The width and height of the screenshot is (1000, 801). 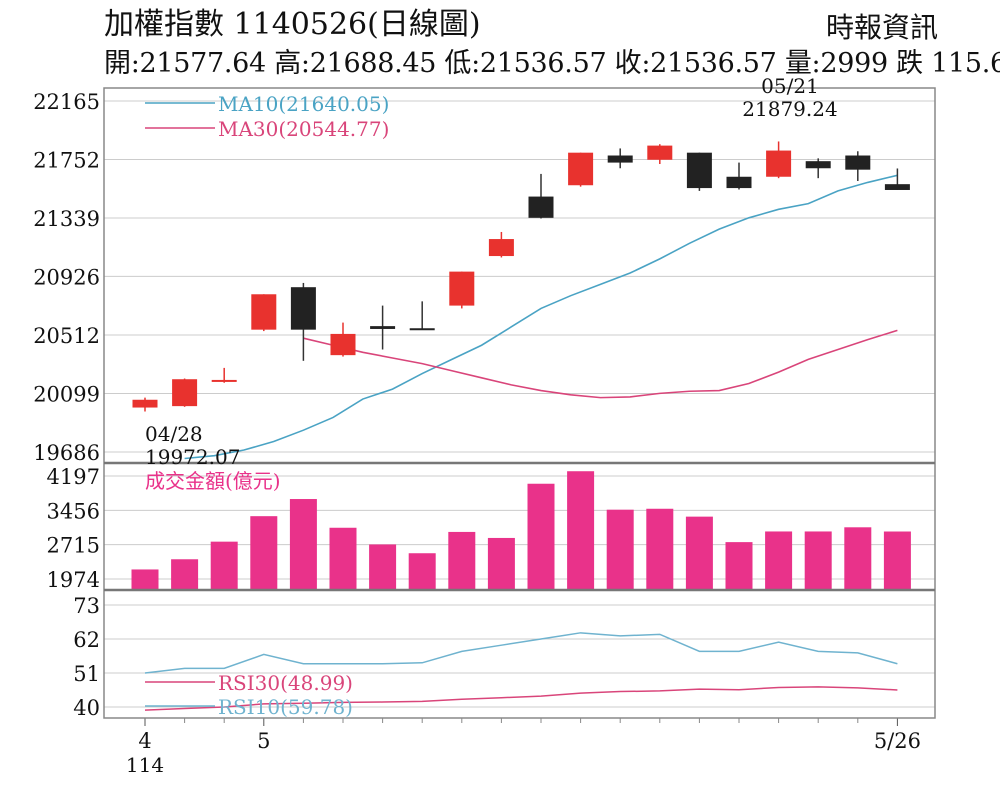 What do you see at coordinates (86, 640) in the screenshot?
I see `rsi-tick-label: 62` at bounding box center [86, 640].